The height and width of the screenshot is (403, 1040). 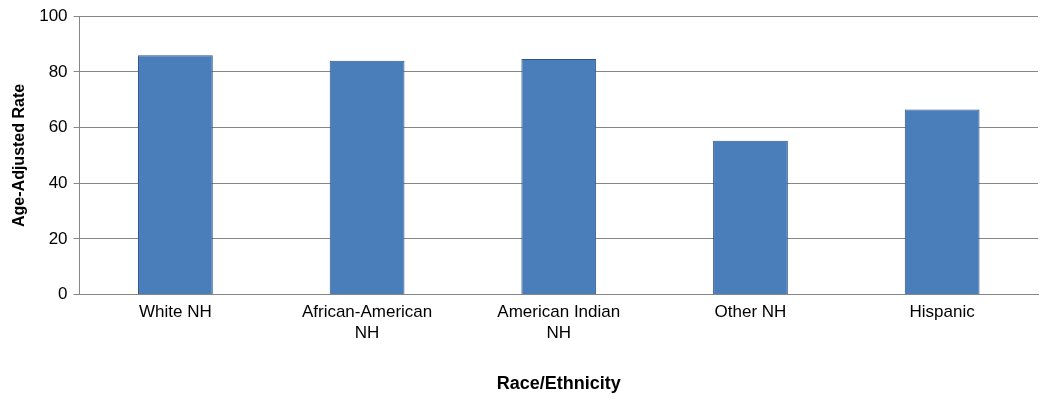 I want to click on x-tick-label: Hispanic, so click(x=942, y=312).